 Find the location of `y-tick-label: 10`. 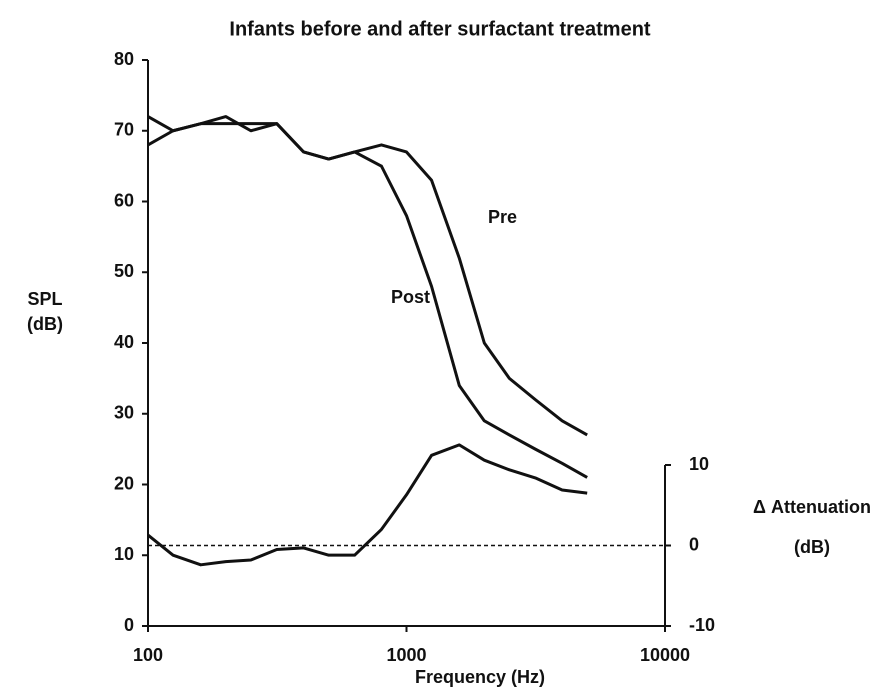

y-tick-label: 10 is located at coordinates (124, 554).